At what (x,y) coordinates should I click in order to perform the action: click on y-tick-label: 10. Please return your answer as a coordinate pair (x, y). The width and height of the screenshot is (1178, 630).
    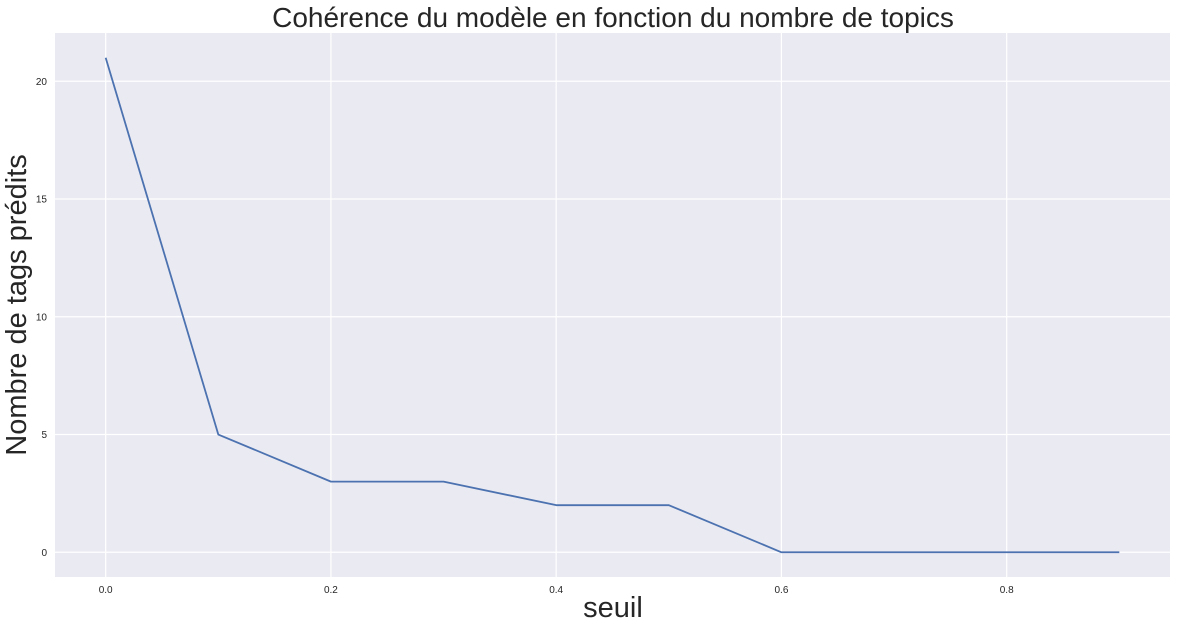
    Looking at the image, I should click on (42, 317).